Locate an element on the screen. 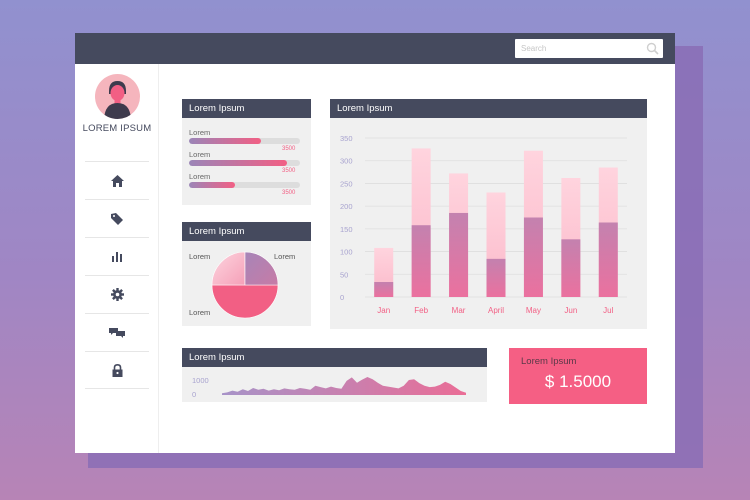  home-icon is located at coordinates (117, 180).